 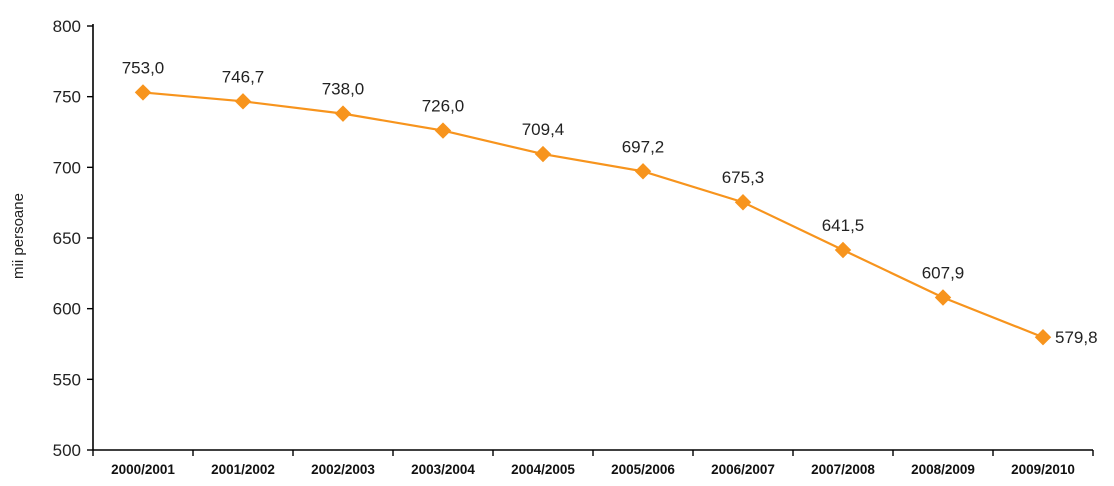 I want to click on x-tick-label: 2001/2002, so click(x=243, y=469).